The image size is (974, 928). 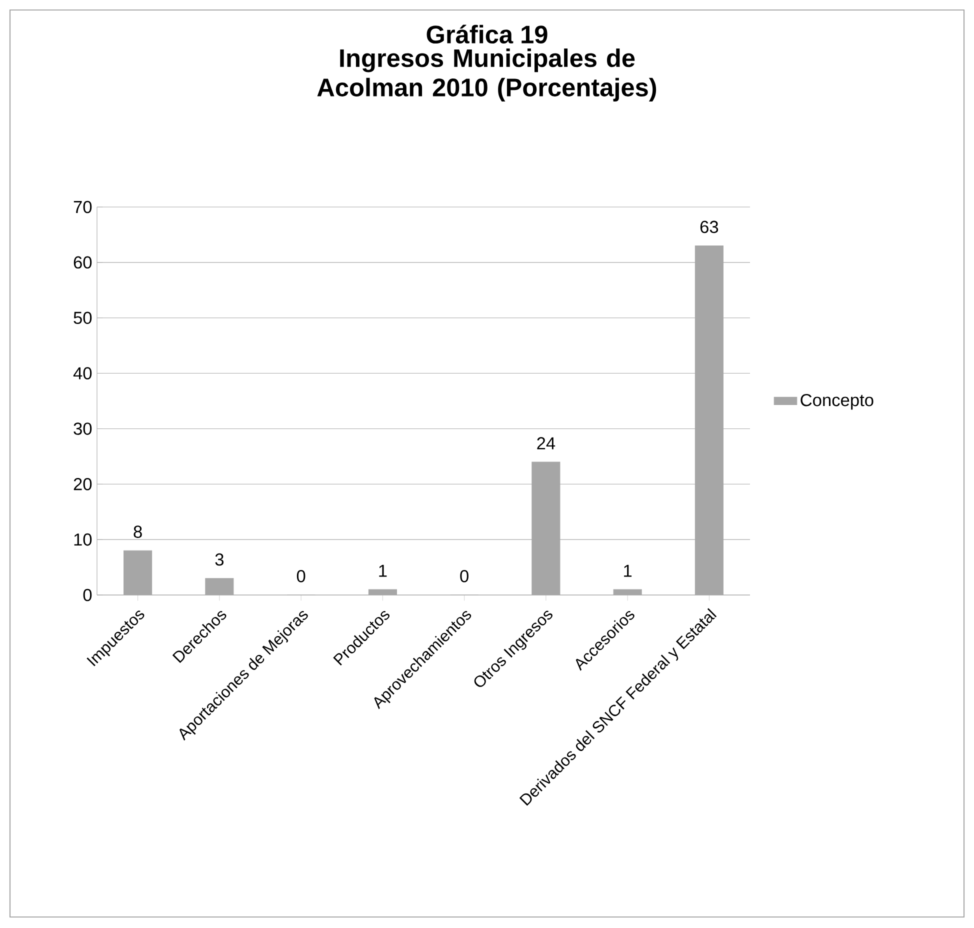 What do you see at coordinates (83, 207) in the screenshot?
I see `y-tick-label: 70` at bounding box center [83, 207].